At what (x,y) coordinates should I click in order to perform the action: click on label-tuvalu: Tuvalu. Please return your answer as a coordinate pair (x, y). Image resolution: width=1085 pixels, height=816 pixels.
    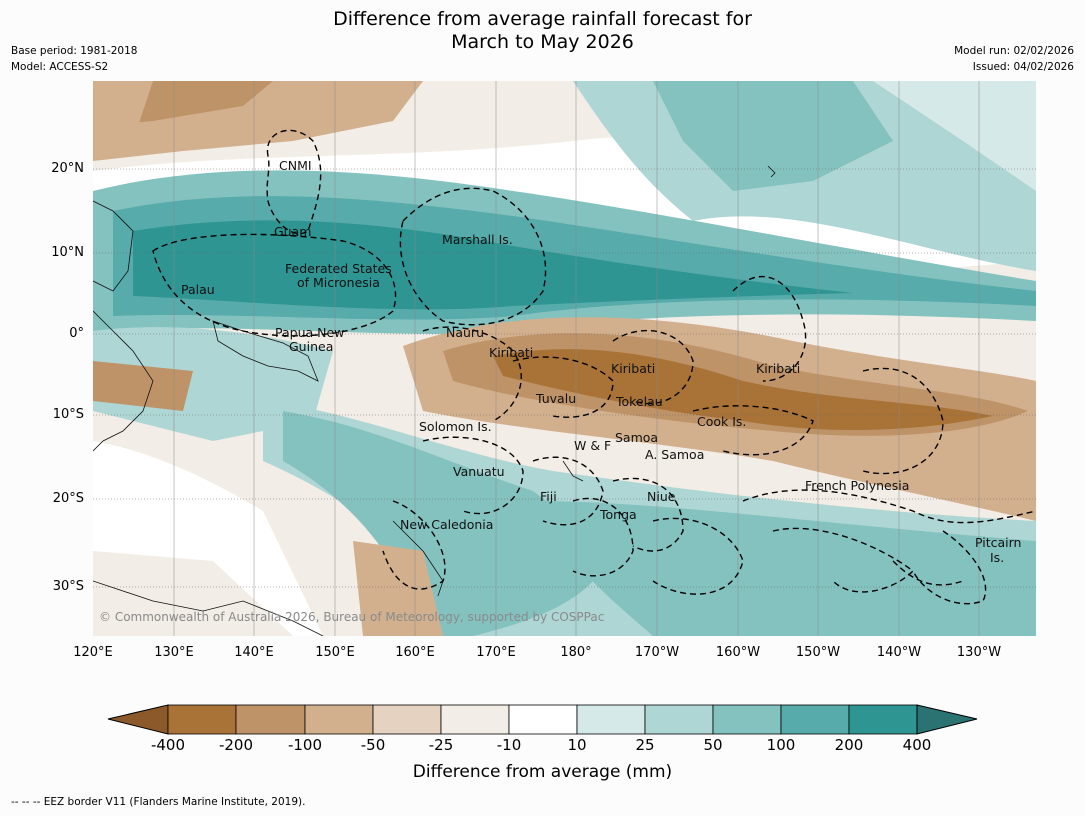
    Looking at the image, I should click on (555, 398).